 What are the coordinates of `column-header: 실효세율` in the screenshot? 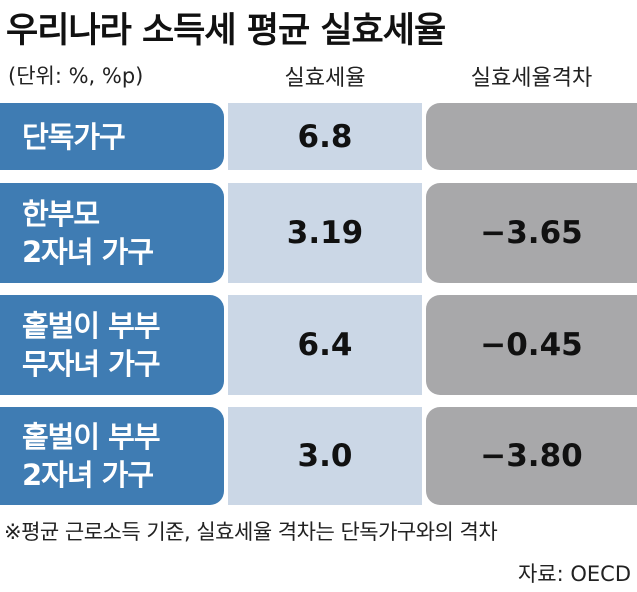 It's located at (325, 78).